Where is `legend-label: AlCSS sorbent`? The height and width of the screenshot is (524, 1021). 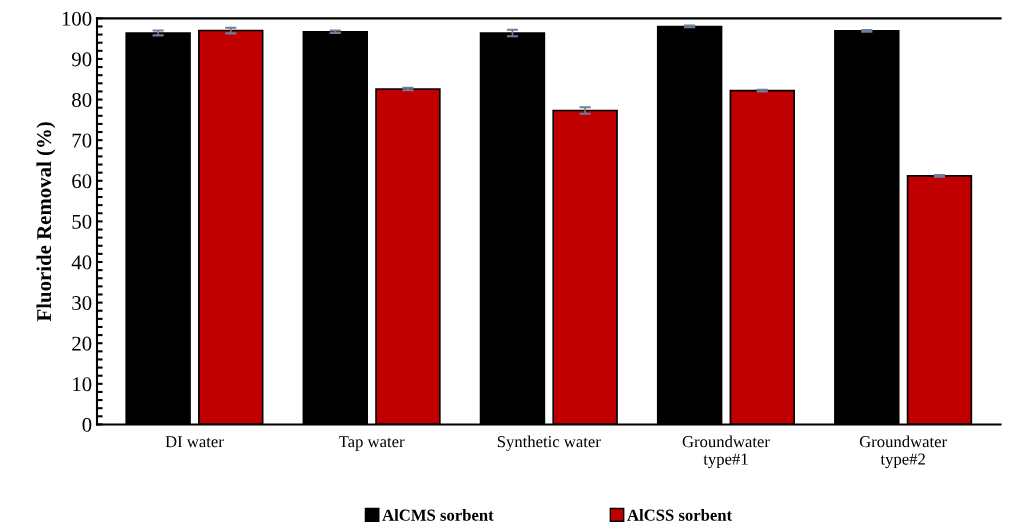 legend-label: AlCSS sorbent is located at coordinates (680, 515).